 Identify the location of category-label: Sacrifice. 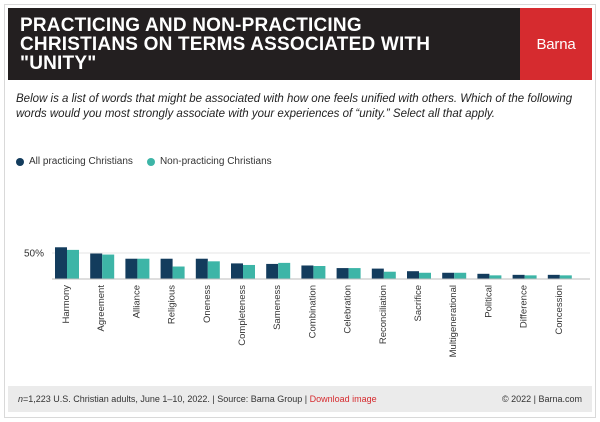
(418, 303).